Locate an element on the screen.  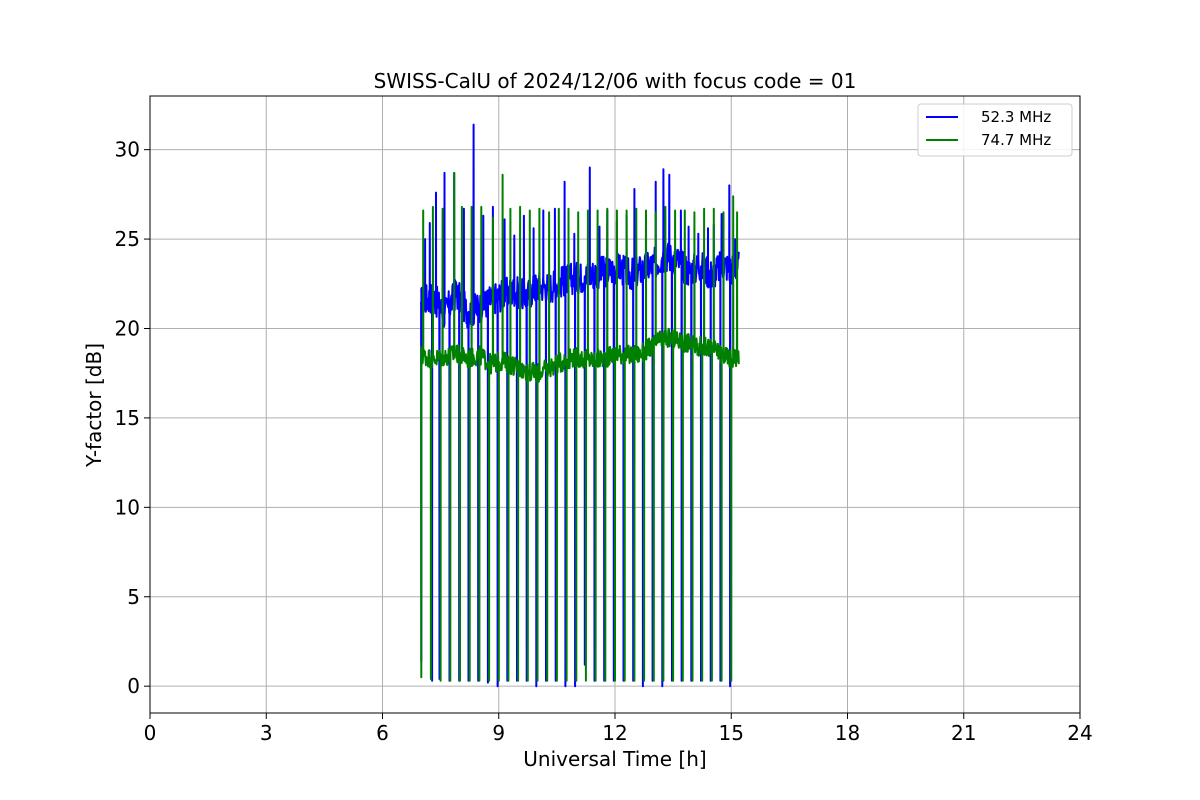
y-tick-label: 10 is located at coordinates (127, 507).